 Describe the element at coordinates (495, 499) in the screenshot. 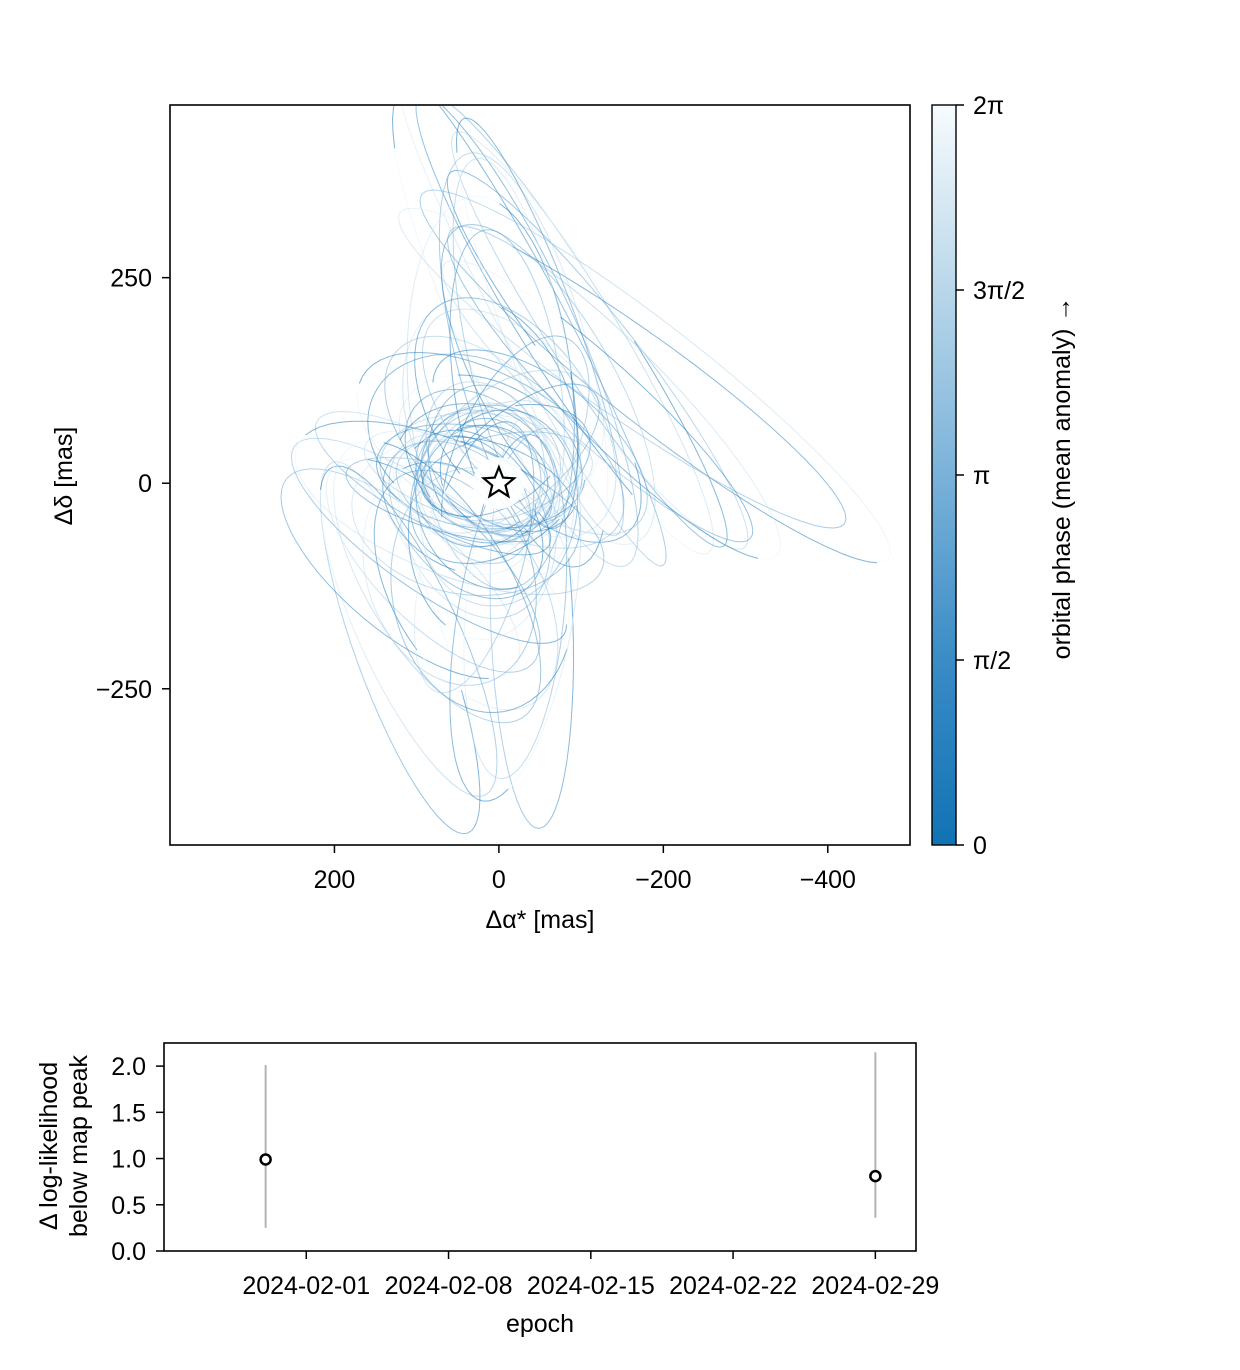

I see `orbit-track` at that location.